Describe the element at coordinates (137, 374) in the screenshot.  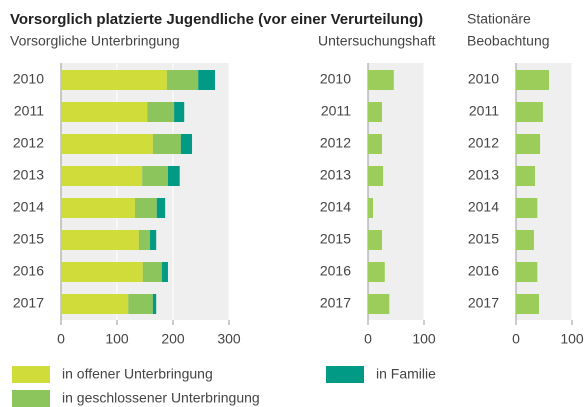
I see `legend-label: in offener Unterbringung` at that location.